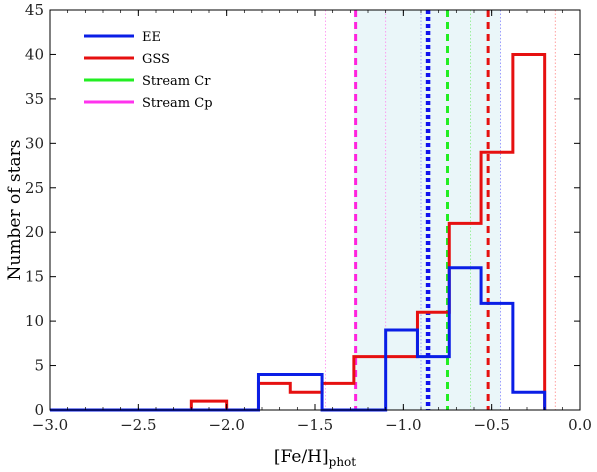 The height and width of the screenshot is (472, 597). I want to click on x-tick-label: −2.0, so click(226, 425).